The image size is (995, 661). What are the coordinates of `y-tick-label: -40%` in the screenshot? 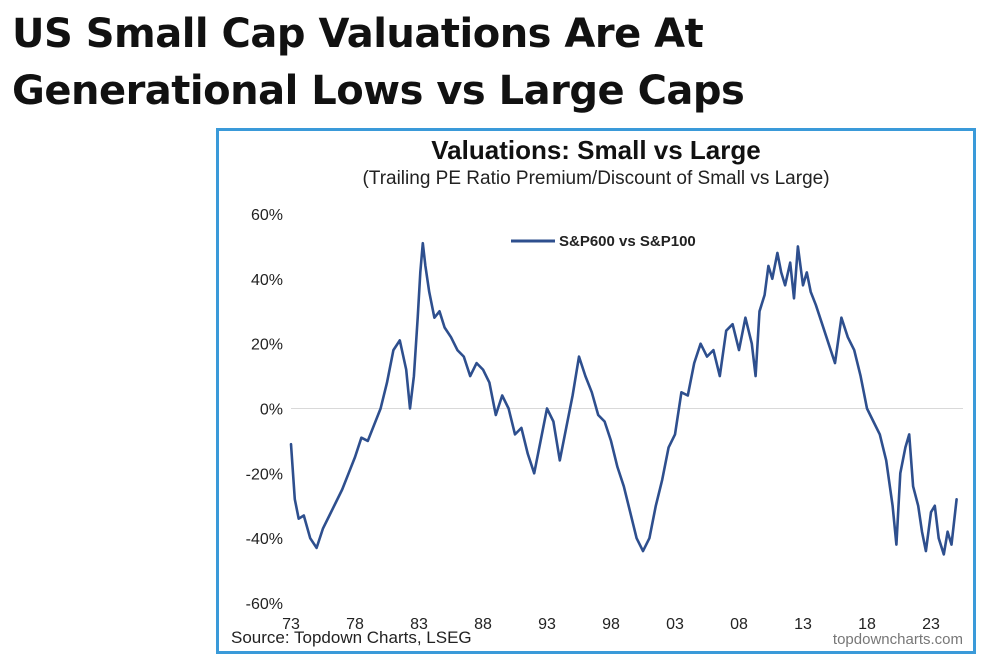 It's located at (264, 539).